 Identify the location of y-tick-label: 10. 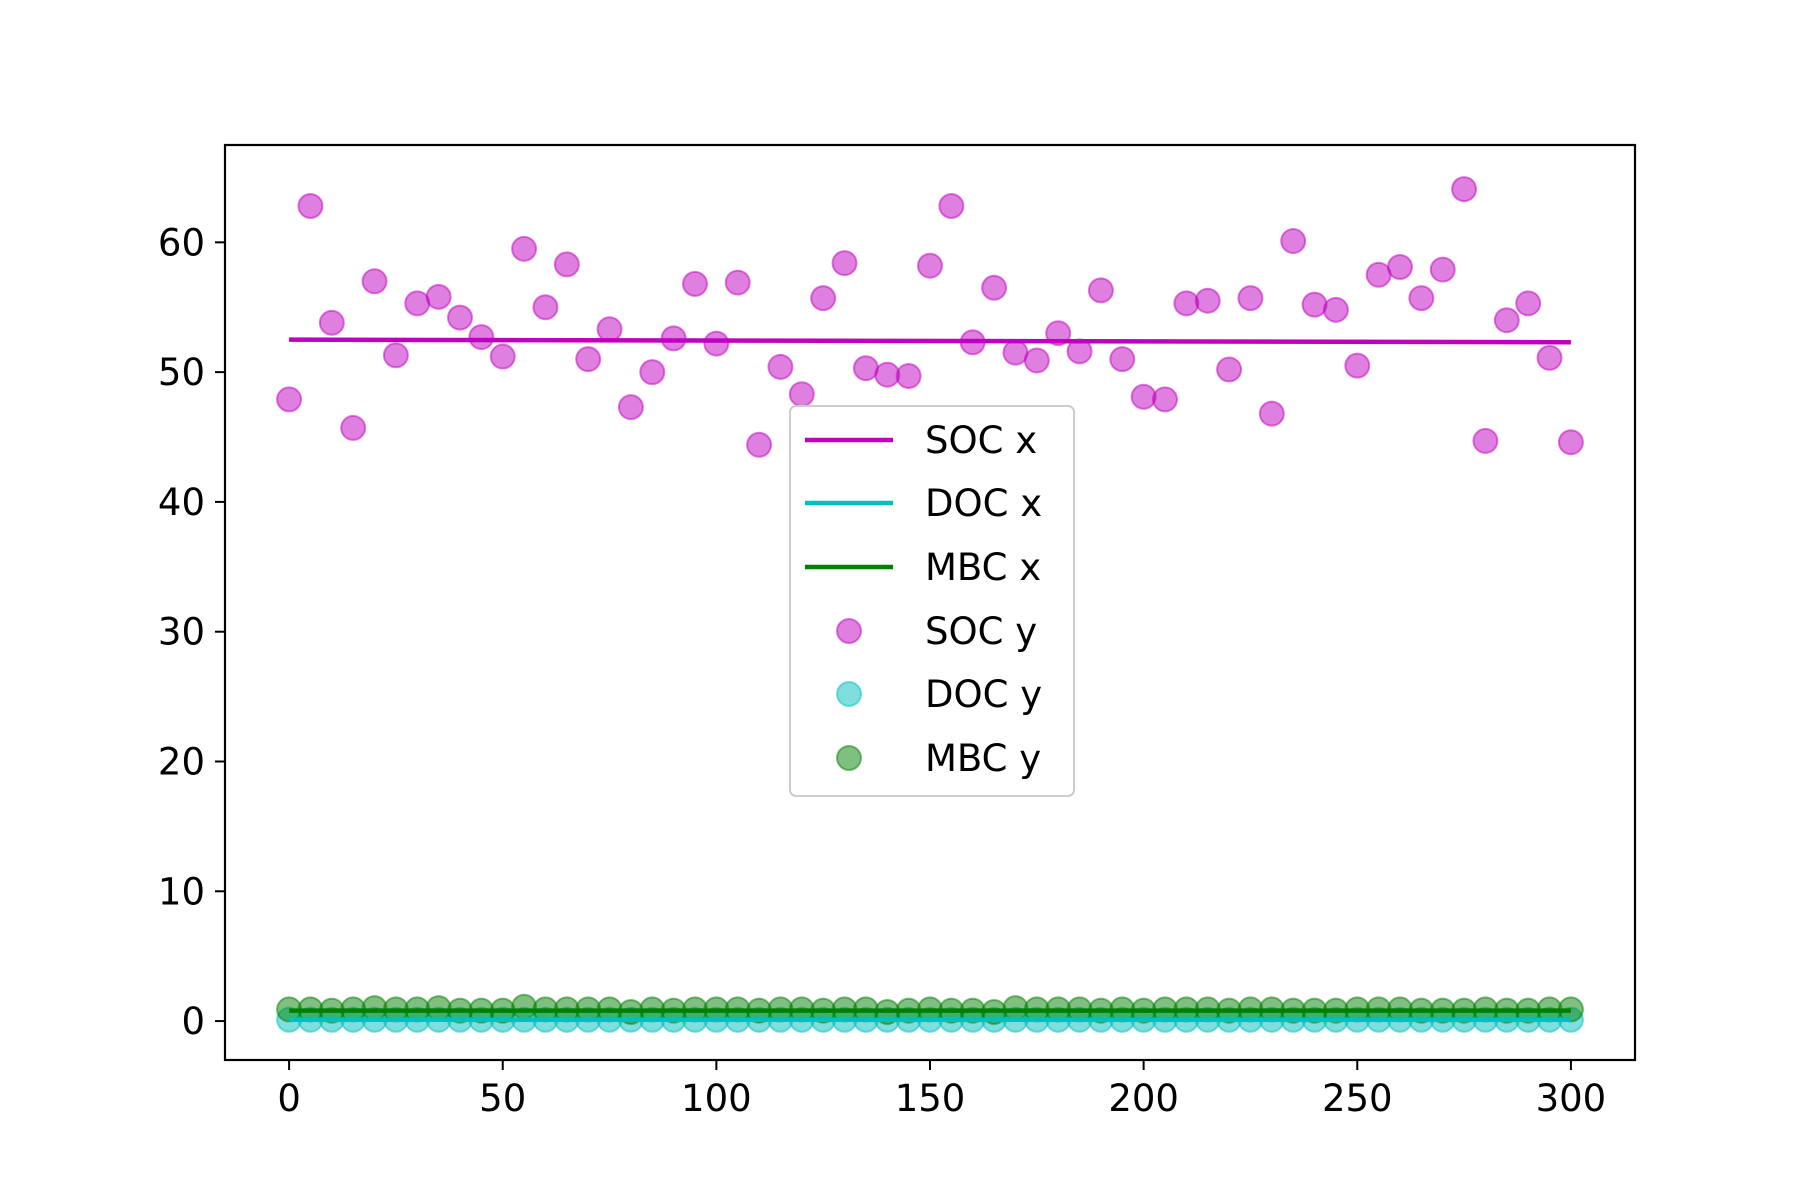
(181, 891).